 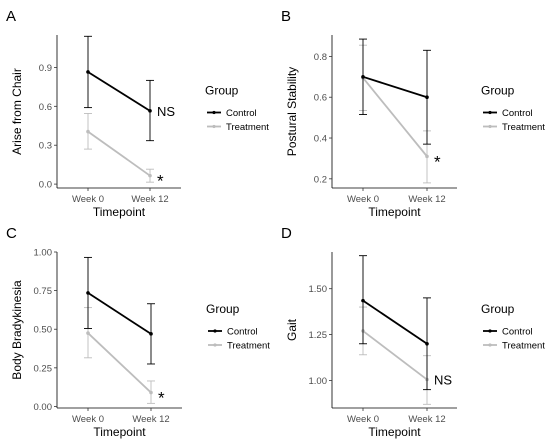 I want to click on panel-letter: A, so click(x=11, y=16).